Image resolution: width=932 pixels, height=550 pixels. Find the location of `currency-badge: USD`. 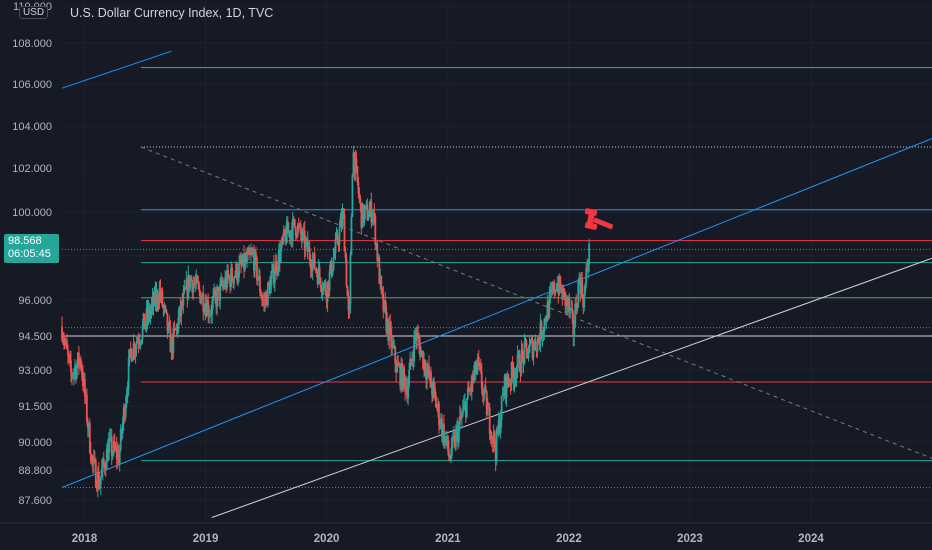

currency-badge: USD is located at coordinates (34, 12).